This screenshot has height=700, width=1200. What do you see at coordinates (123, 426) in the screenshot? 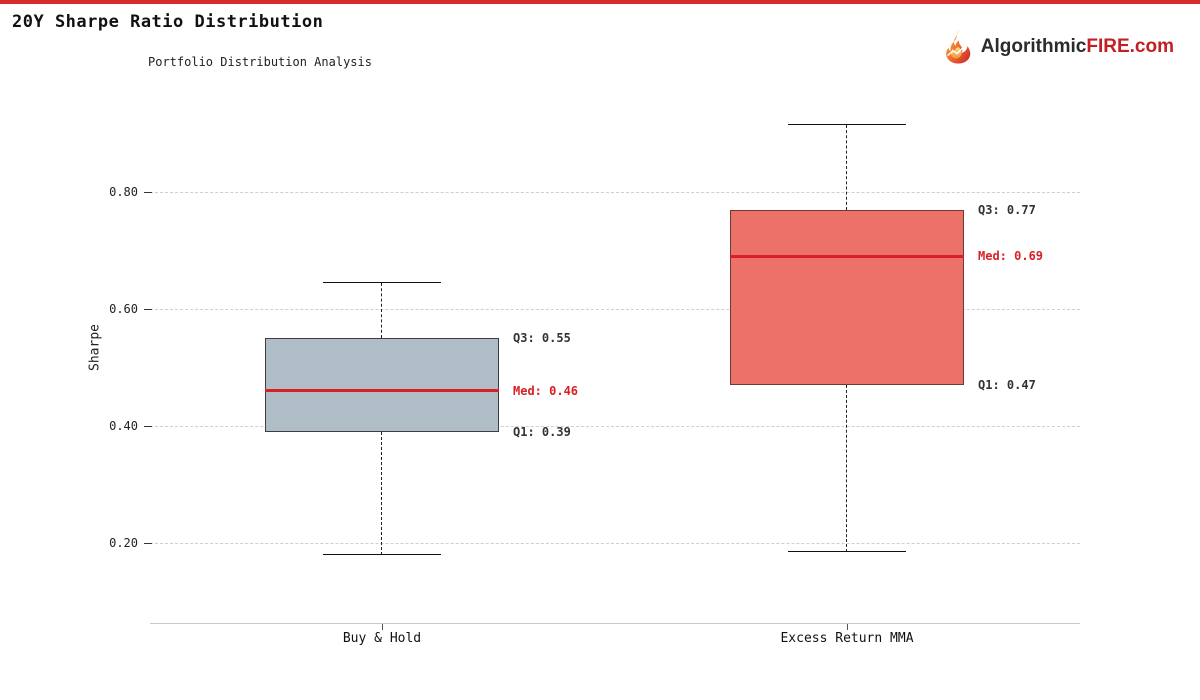
I see `y-tick-label: 0.40` at bounding box center [123, 426].